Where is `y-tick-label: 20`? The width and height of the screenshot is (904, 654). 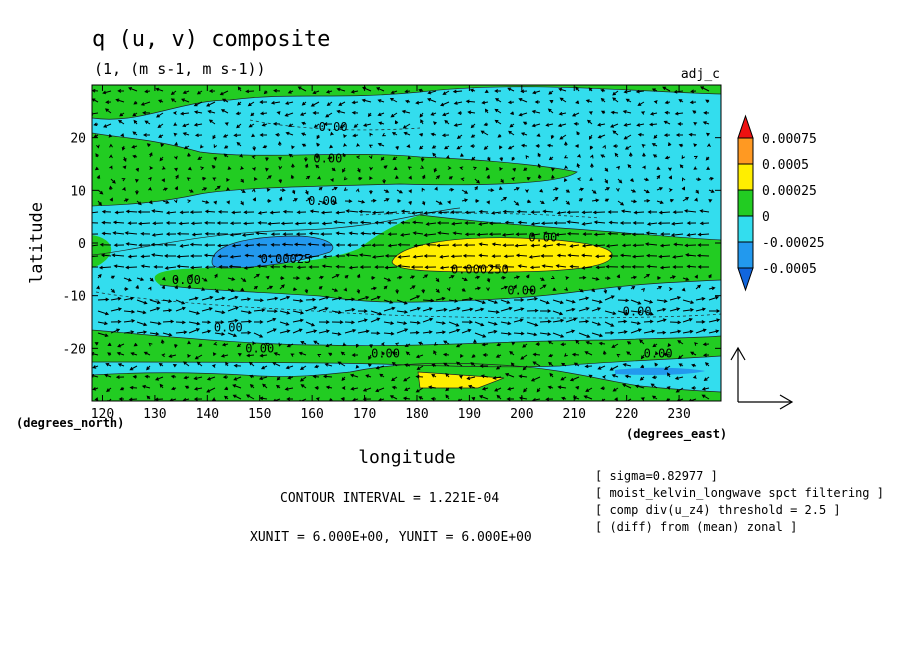
y-tick-label: 20 is located at coordinates (78, 139).